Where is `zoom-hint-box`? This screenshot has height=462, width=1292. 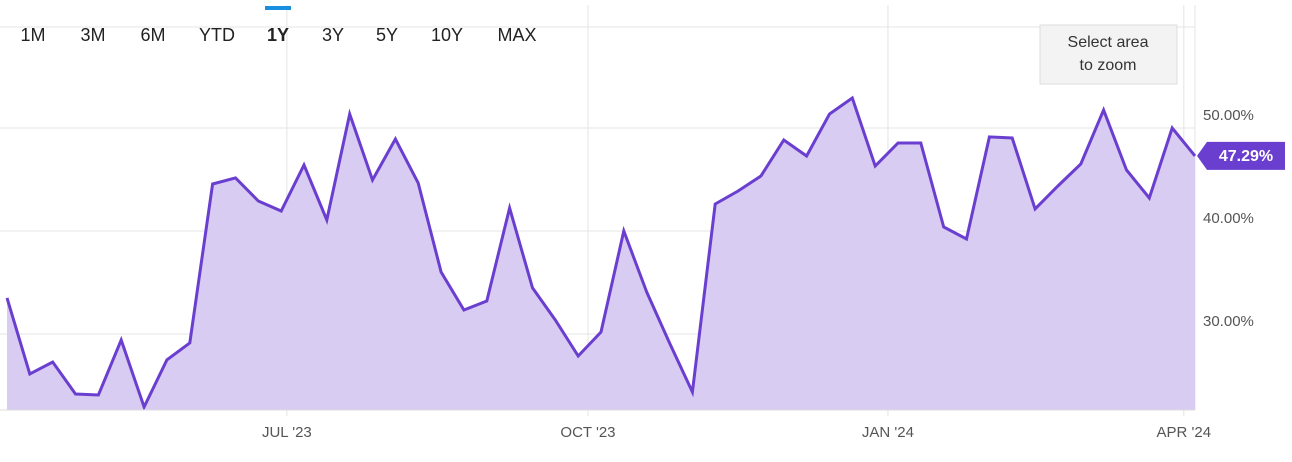 zoom-hint-box is located at coordinates (1108, 54).